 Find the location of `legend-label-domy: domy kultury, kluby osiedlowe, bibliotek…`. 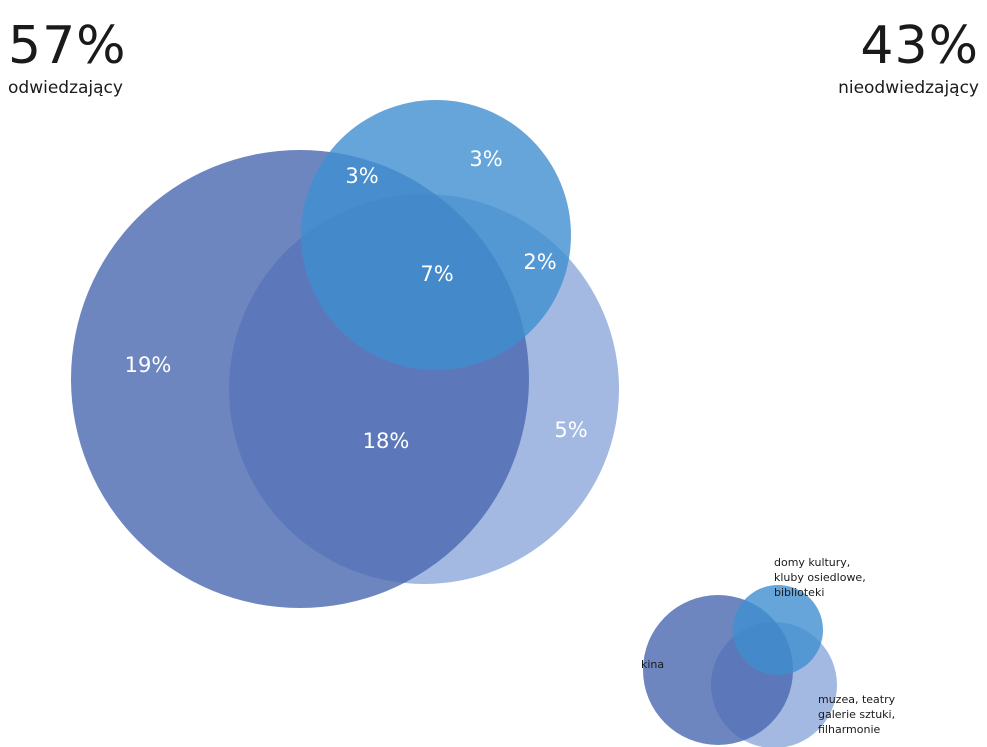

legend-label-domy: domy kultury, kluby osiedlowe, bibliotek… is located at coordinates (821, 577).